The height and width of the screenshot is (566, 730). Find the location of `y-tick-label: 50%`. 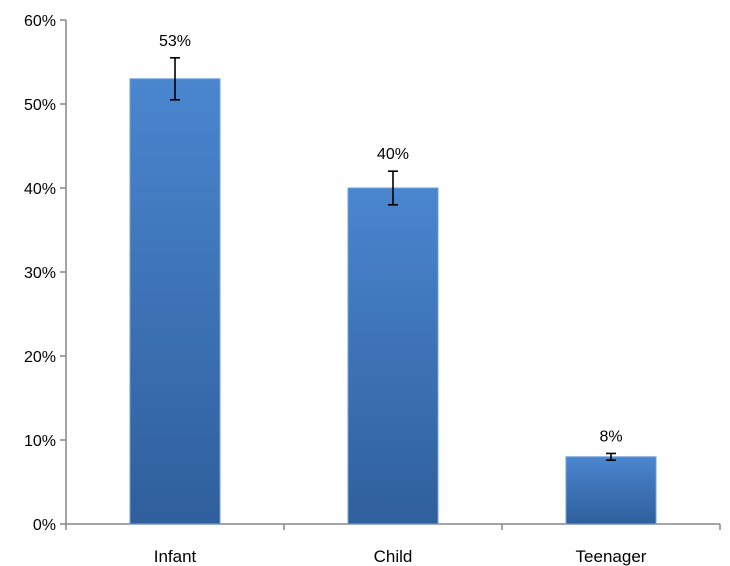

y-tick-label: 50% is located at coordinates (40, 105).